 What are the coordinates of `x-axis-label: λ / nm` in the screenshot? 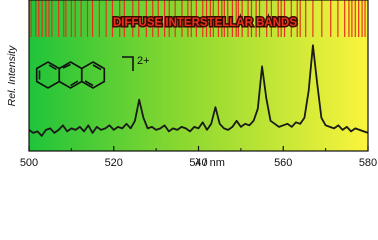 It's located at (210, 163).